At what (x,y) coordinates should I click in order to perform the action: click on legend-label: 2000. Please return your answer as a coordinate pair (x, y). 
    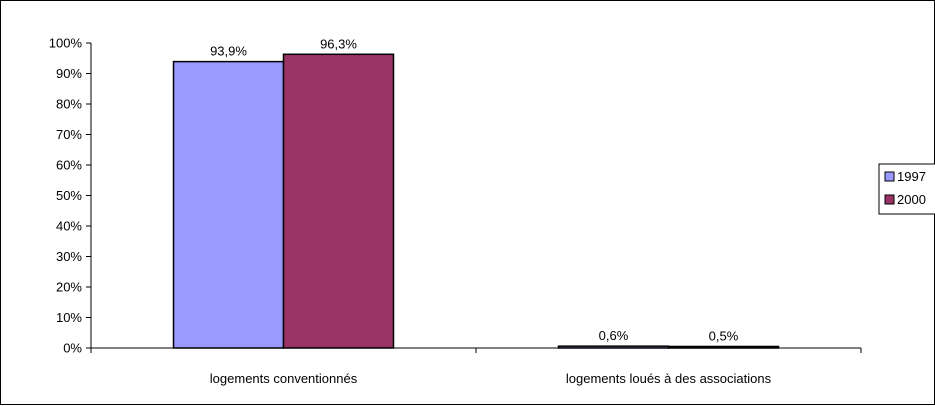
    Looking at the image, I should click on (911, 199).